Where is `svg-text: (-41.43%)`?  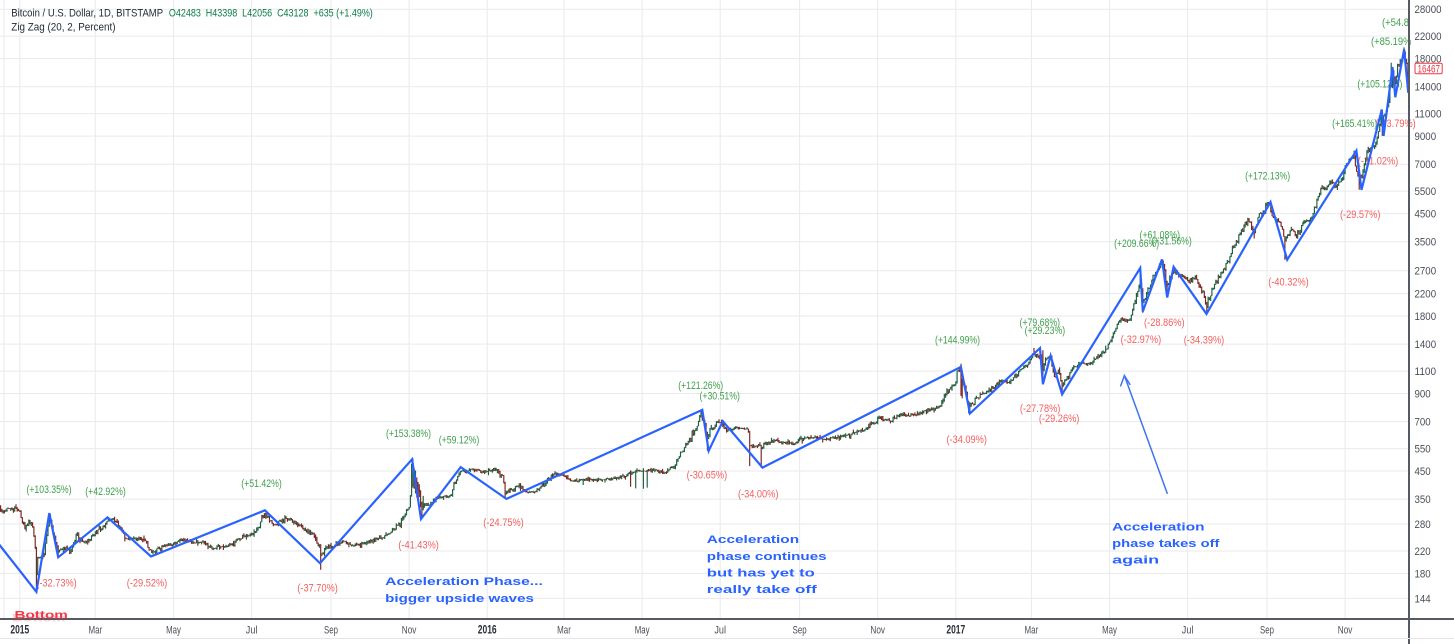 svg-text: (-41.43%) is located at coordinates (418, 546).